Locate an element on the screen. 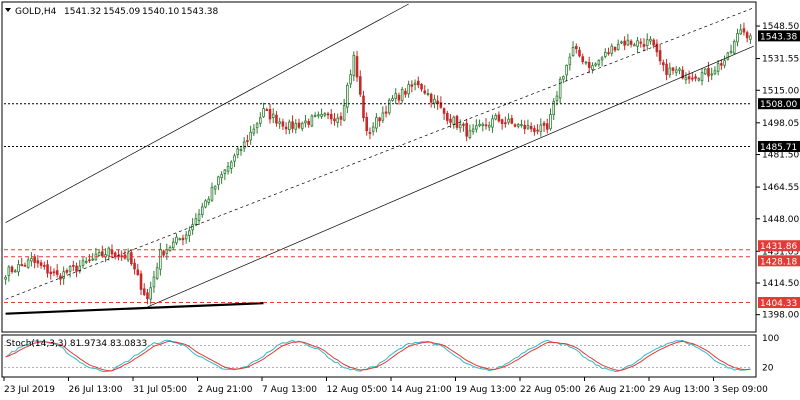  symbol-dropdown-icon is located at coordinates (8, 10).